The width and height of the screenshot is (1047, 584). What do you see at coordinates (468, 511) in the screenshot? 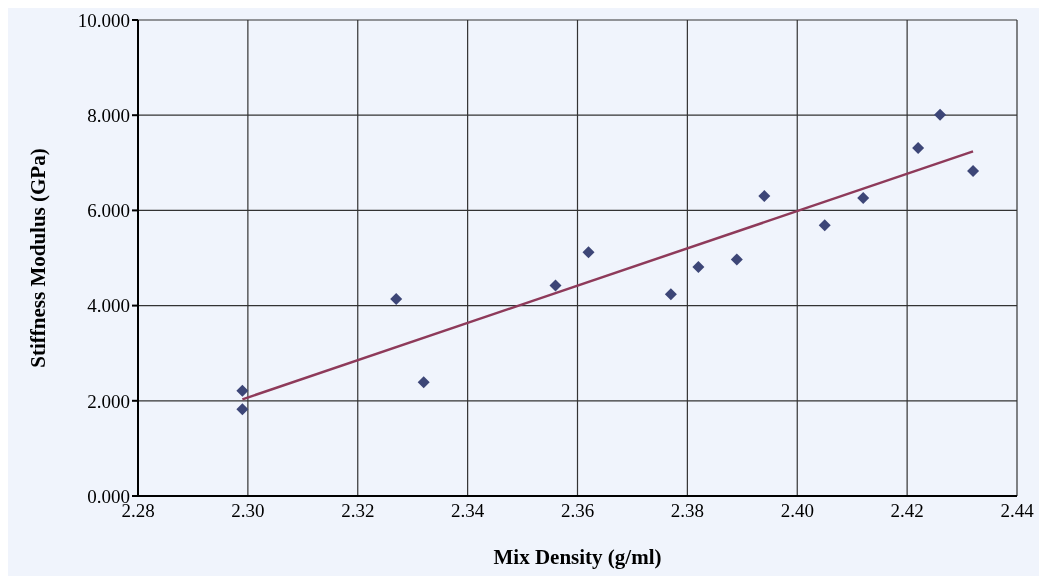
I see `x-tick-label: 2.34` at bounding box center [468, 511].